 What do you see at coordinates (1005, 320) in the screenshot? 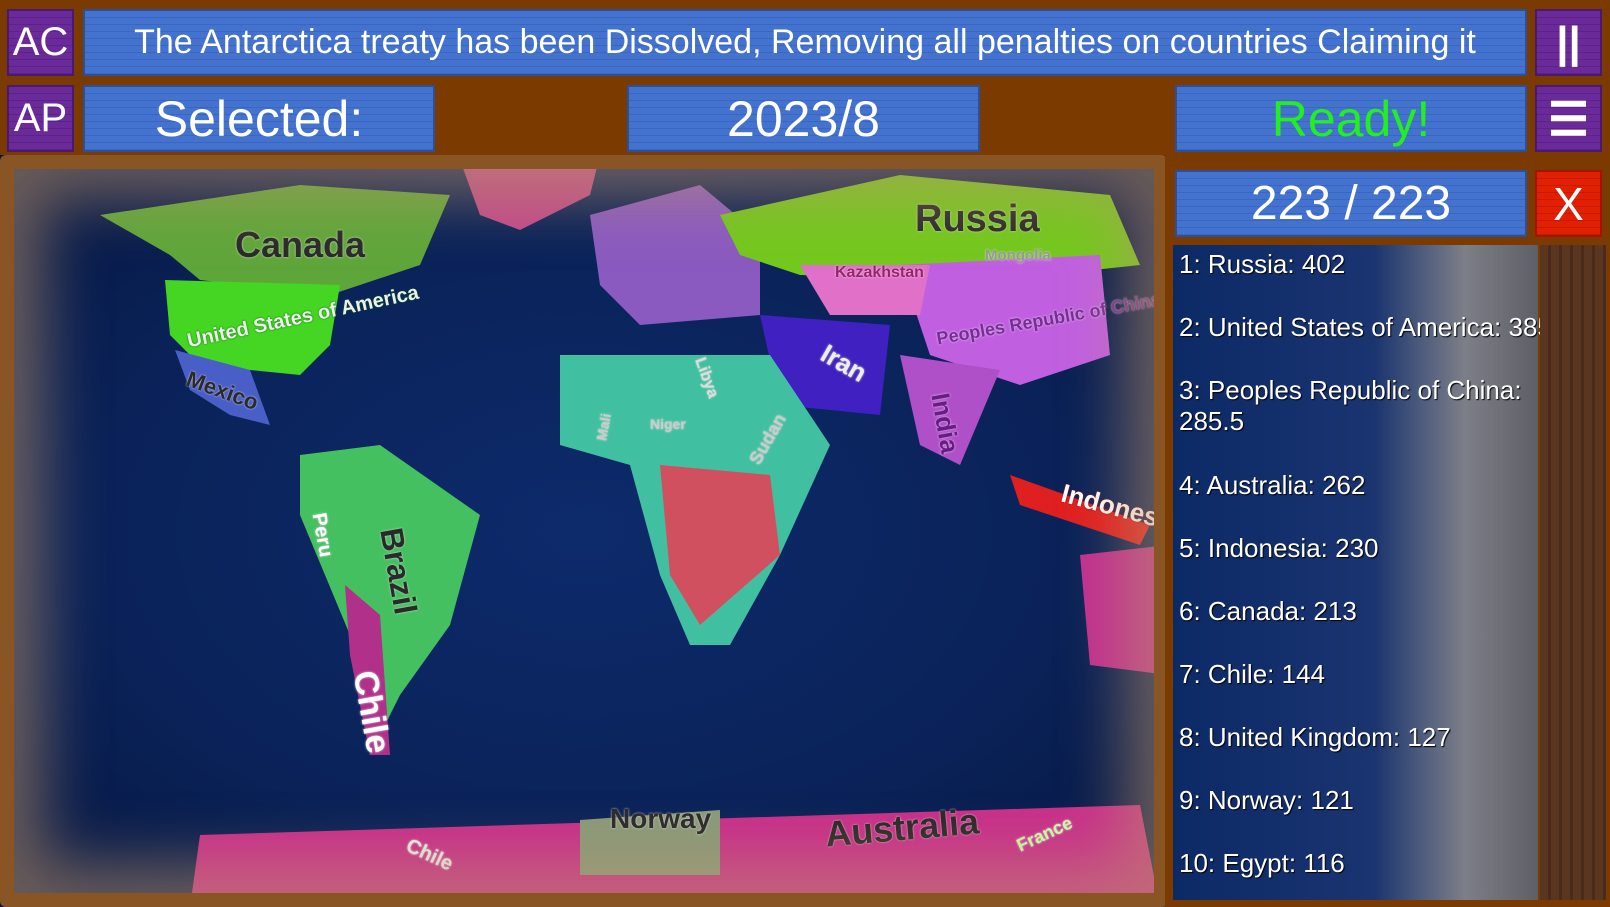
I see `china` at bounding box center [1005, 320].